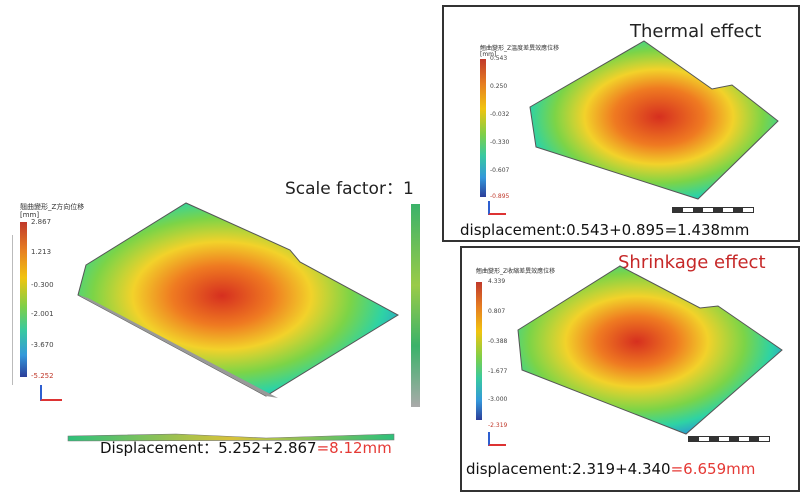  What do you see at coordinates (605, 230) in the screenshot?
I see `thermal-displacement-caption: displacement:0.543+0.895=1.438mm` at bounding box center [605, 230].